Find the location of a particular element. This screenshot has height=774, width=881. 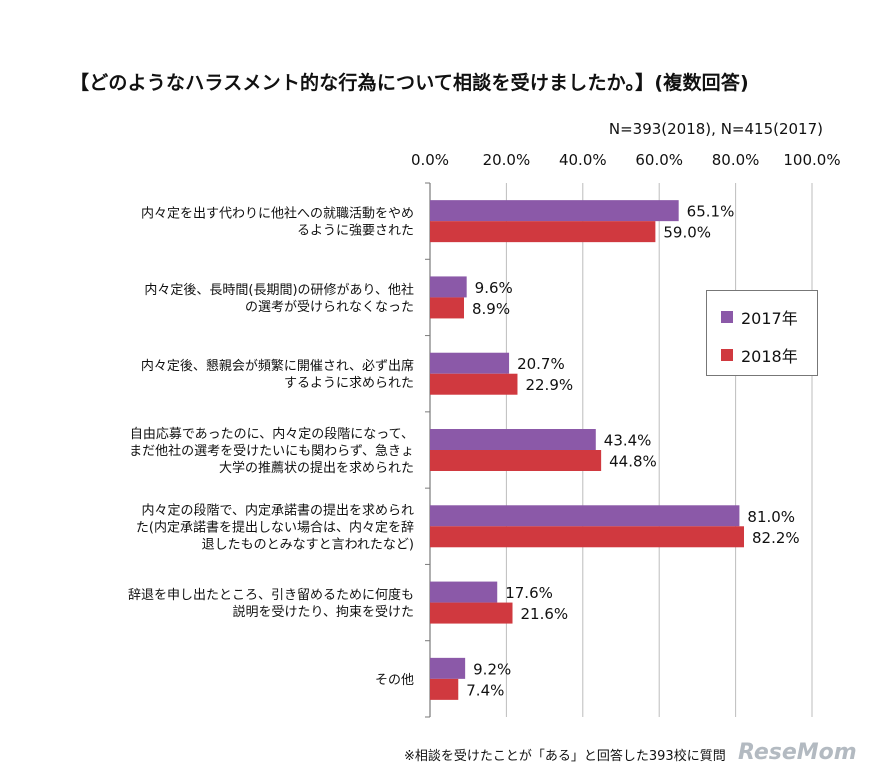

data-label-2018: 8.9% is located at coordinates (491, 309).